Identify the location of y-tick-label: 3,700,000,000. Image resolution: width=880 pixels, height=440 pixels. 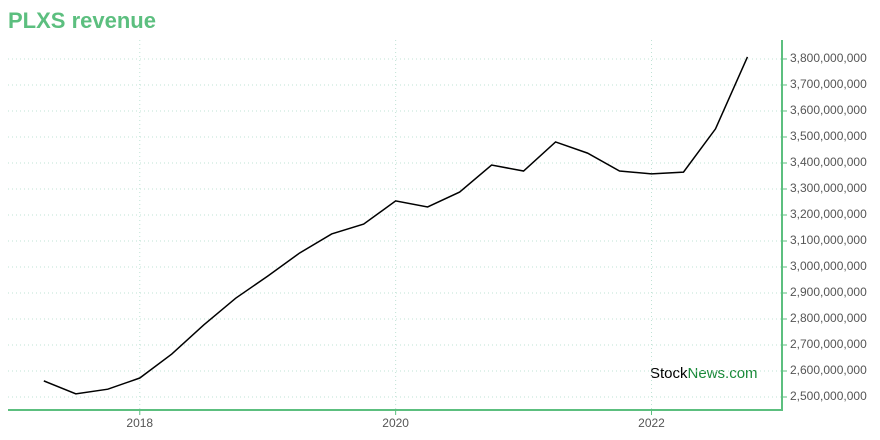
(828, 84).